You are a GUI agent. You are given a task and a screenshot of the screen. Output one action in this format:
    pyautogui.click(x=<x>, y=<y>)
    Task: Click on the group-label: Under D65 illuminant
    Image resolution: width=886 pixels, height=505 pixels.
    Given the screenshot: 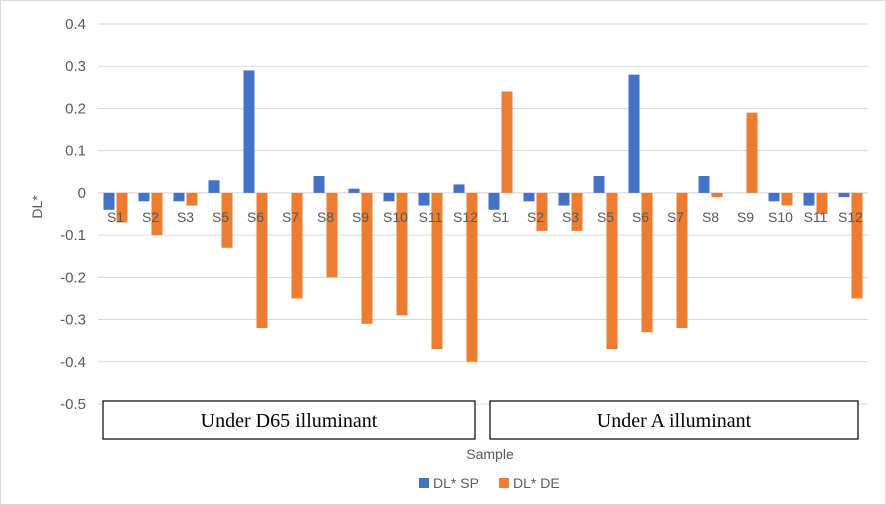 What is the action you would take?
    pyautogui.click(x=289, y=421)
    